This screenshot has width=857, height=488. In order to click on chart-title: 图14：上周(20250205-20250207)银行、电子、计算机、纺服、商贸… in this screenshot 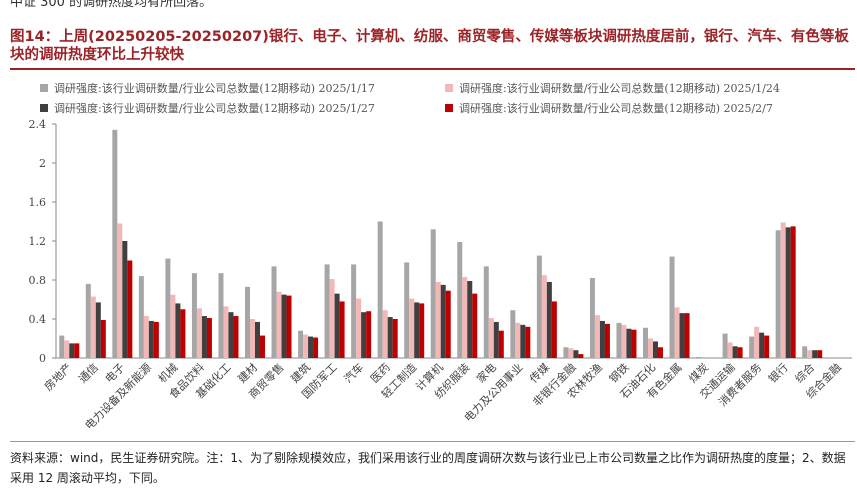, I will do `click(429, 46)`.